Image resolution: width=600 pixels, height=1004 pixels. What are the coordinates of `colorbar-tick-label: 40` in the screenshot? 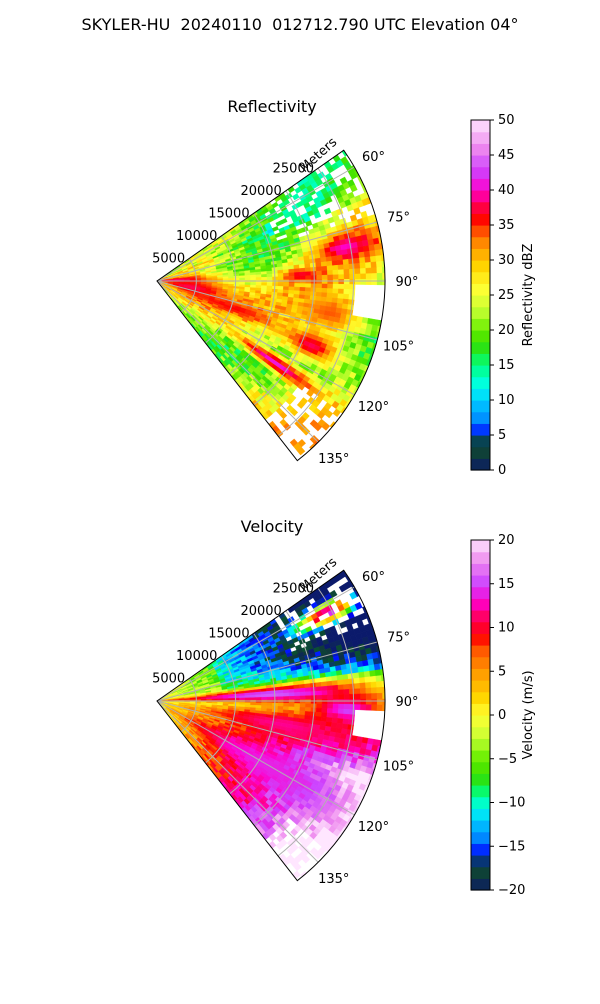 It's located at (506, 190).